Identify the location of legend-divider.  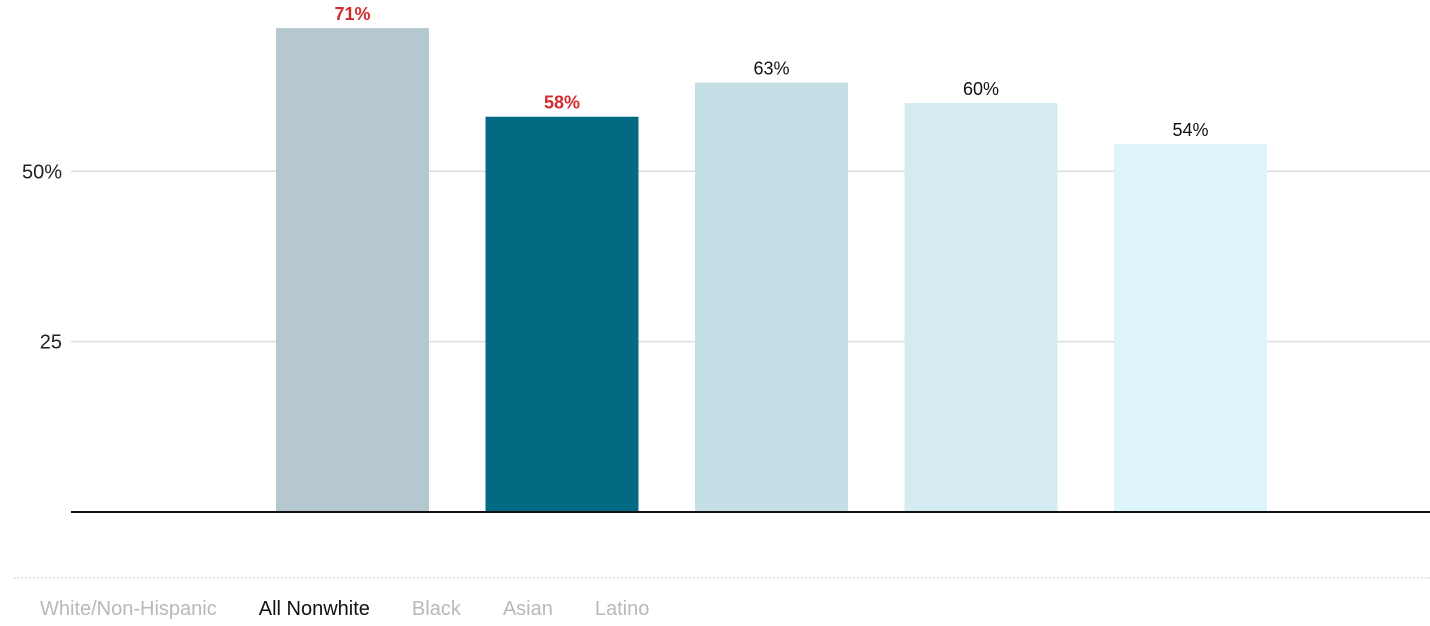
(722, 578).